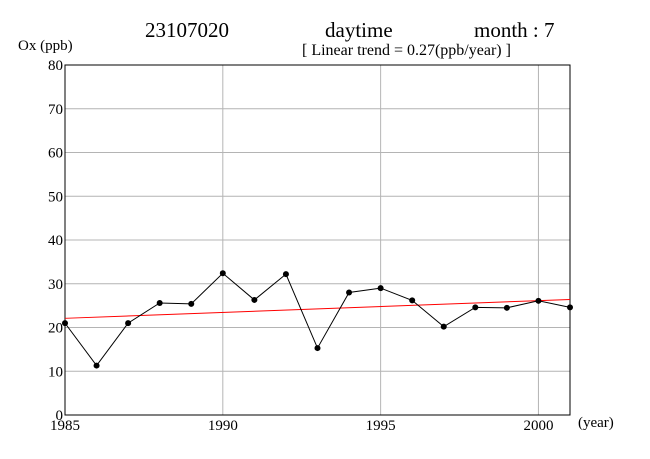  Describe the element at coordinates (55, 285) in the screenshot. I see `y-tick-label: 30` at that location.